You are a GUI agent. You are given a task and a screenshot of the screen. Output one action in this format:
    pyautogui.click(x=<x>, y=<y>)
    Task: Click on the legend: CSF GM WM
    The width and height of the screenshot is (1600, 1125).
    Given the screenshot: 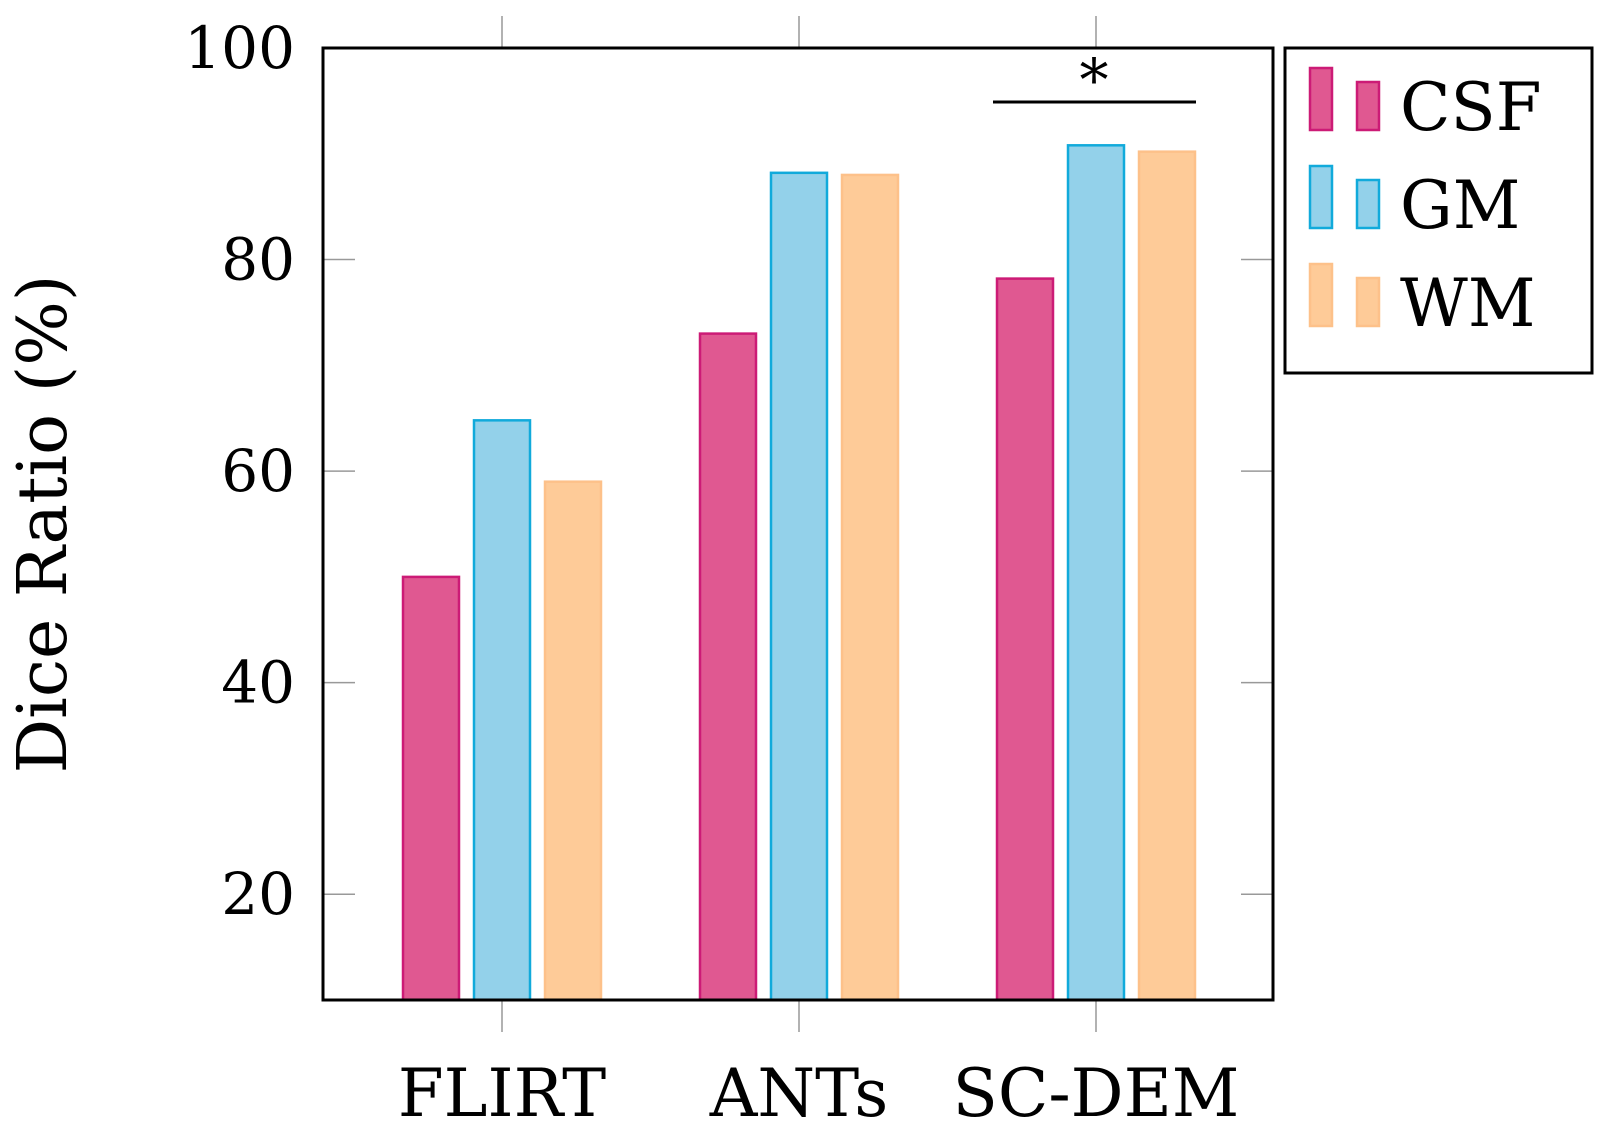 What is the action you would take?
    pyautogui.click(x=1438, y=210)
    